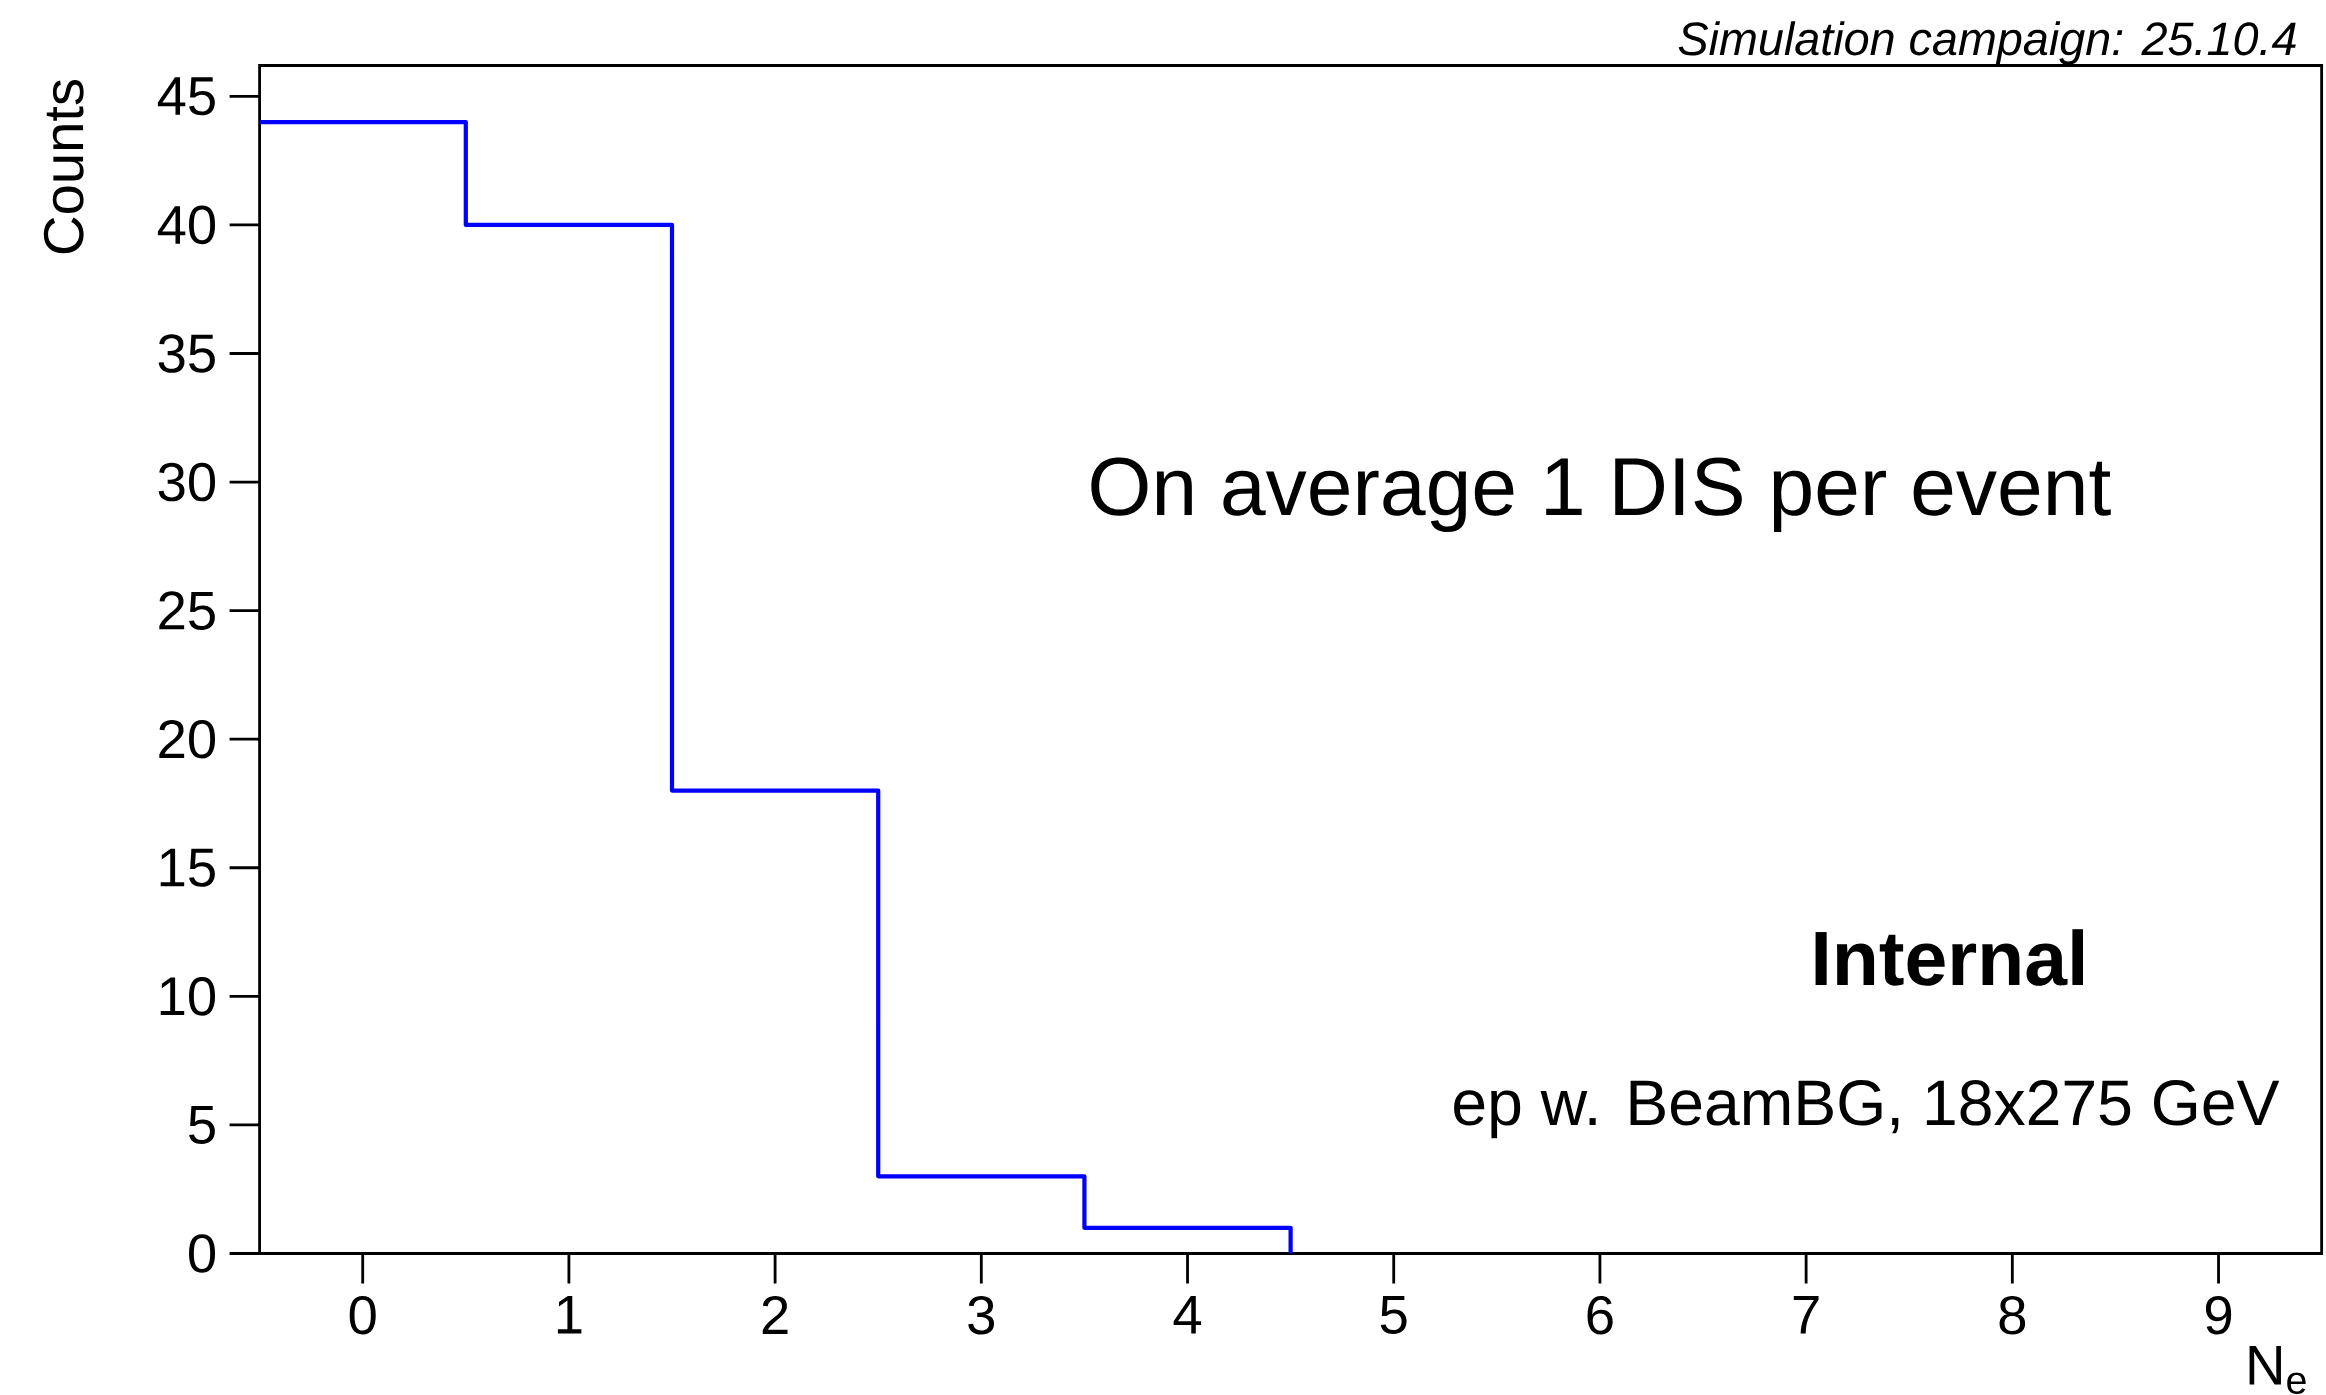 This screenshot has width=2326, height=1395. What do you see at coordinates (1393, 1314) in the screenshot?
I see `x-tick-label: 5` at bounding box center [1393, 1314].